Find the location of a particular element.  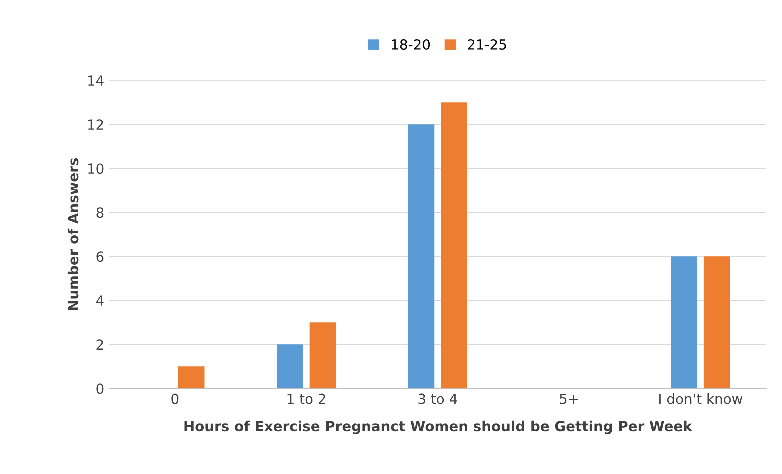

legend-label: 21-25 is located at coordinates (487, 44).